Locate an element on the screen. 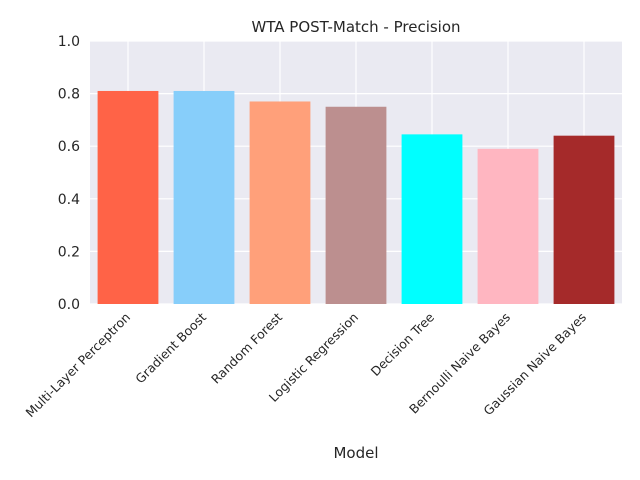  y-tick-label: 1.0 is located at coordinates (69, 42).